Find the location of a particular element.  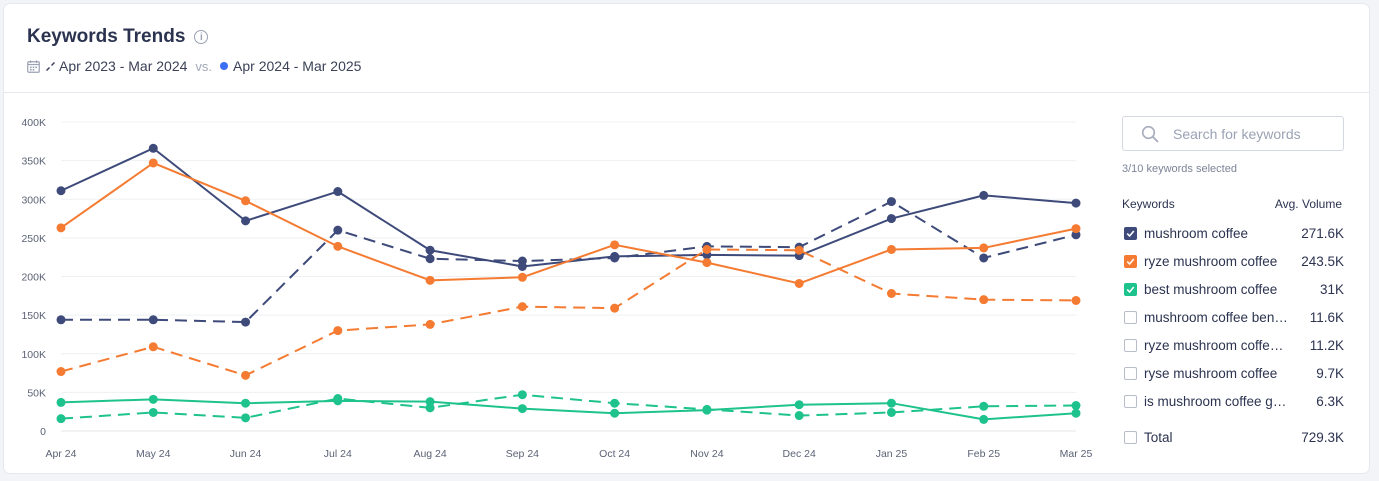

keyword-row: ryse mushroom coffee 9.7K is located at coordinates (1234, 373).